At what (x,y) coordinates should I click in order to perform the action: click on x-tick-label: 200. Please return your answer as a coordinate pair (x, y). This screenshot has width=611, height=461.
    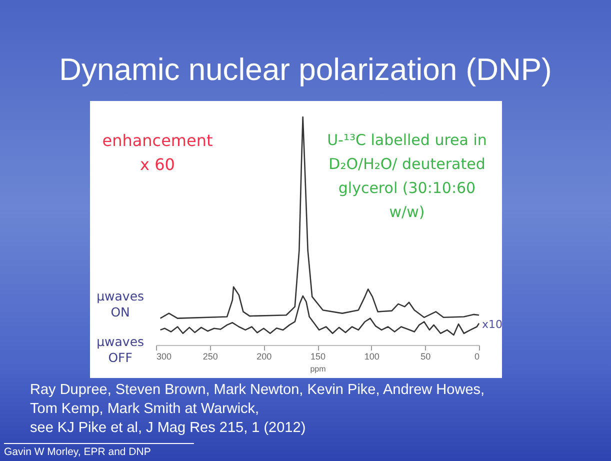
    Looking at the image, I should click on (264, 357).